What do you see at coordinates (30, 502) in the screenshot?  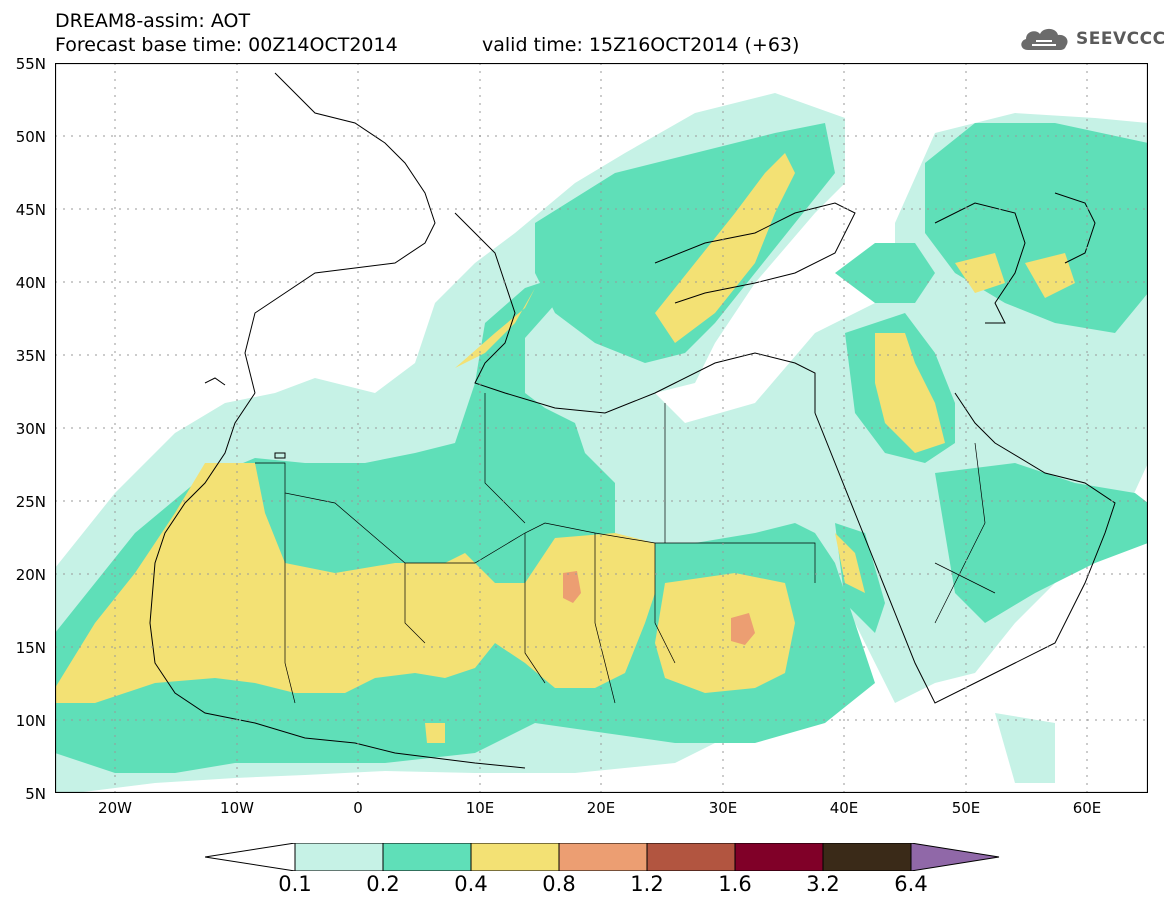 I see `lat-label: 25N` at bounding box center [30, 502].